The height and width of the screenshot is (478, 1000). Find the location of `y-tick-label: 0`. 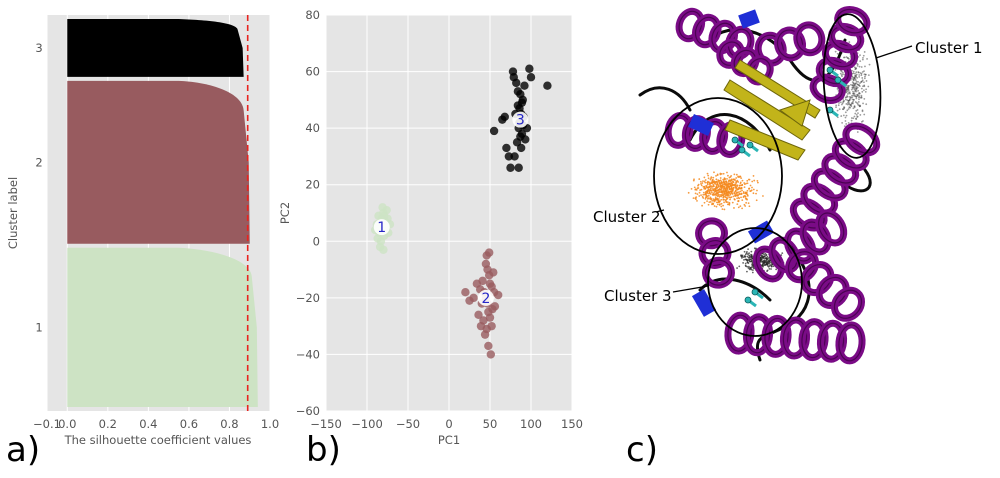

y-tick-label: 0 is located at coordinates (316, 241).